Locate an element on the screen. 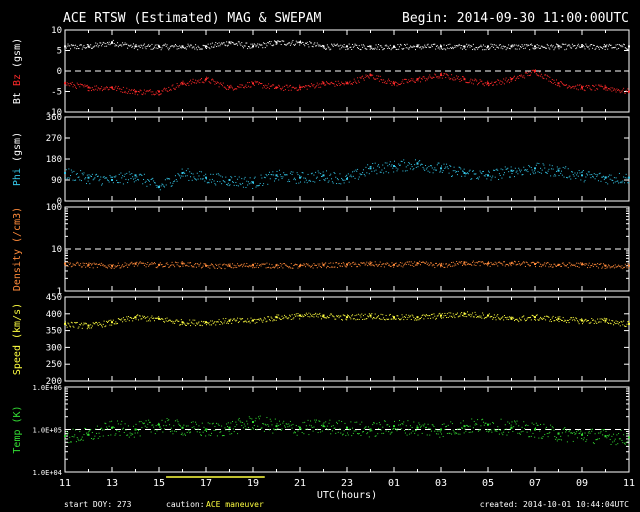 The image size is (640, 512). caution-label: caution: is located at coordinates (185, 504).